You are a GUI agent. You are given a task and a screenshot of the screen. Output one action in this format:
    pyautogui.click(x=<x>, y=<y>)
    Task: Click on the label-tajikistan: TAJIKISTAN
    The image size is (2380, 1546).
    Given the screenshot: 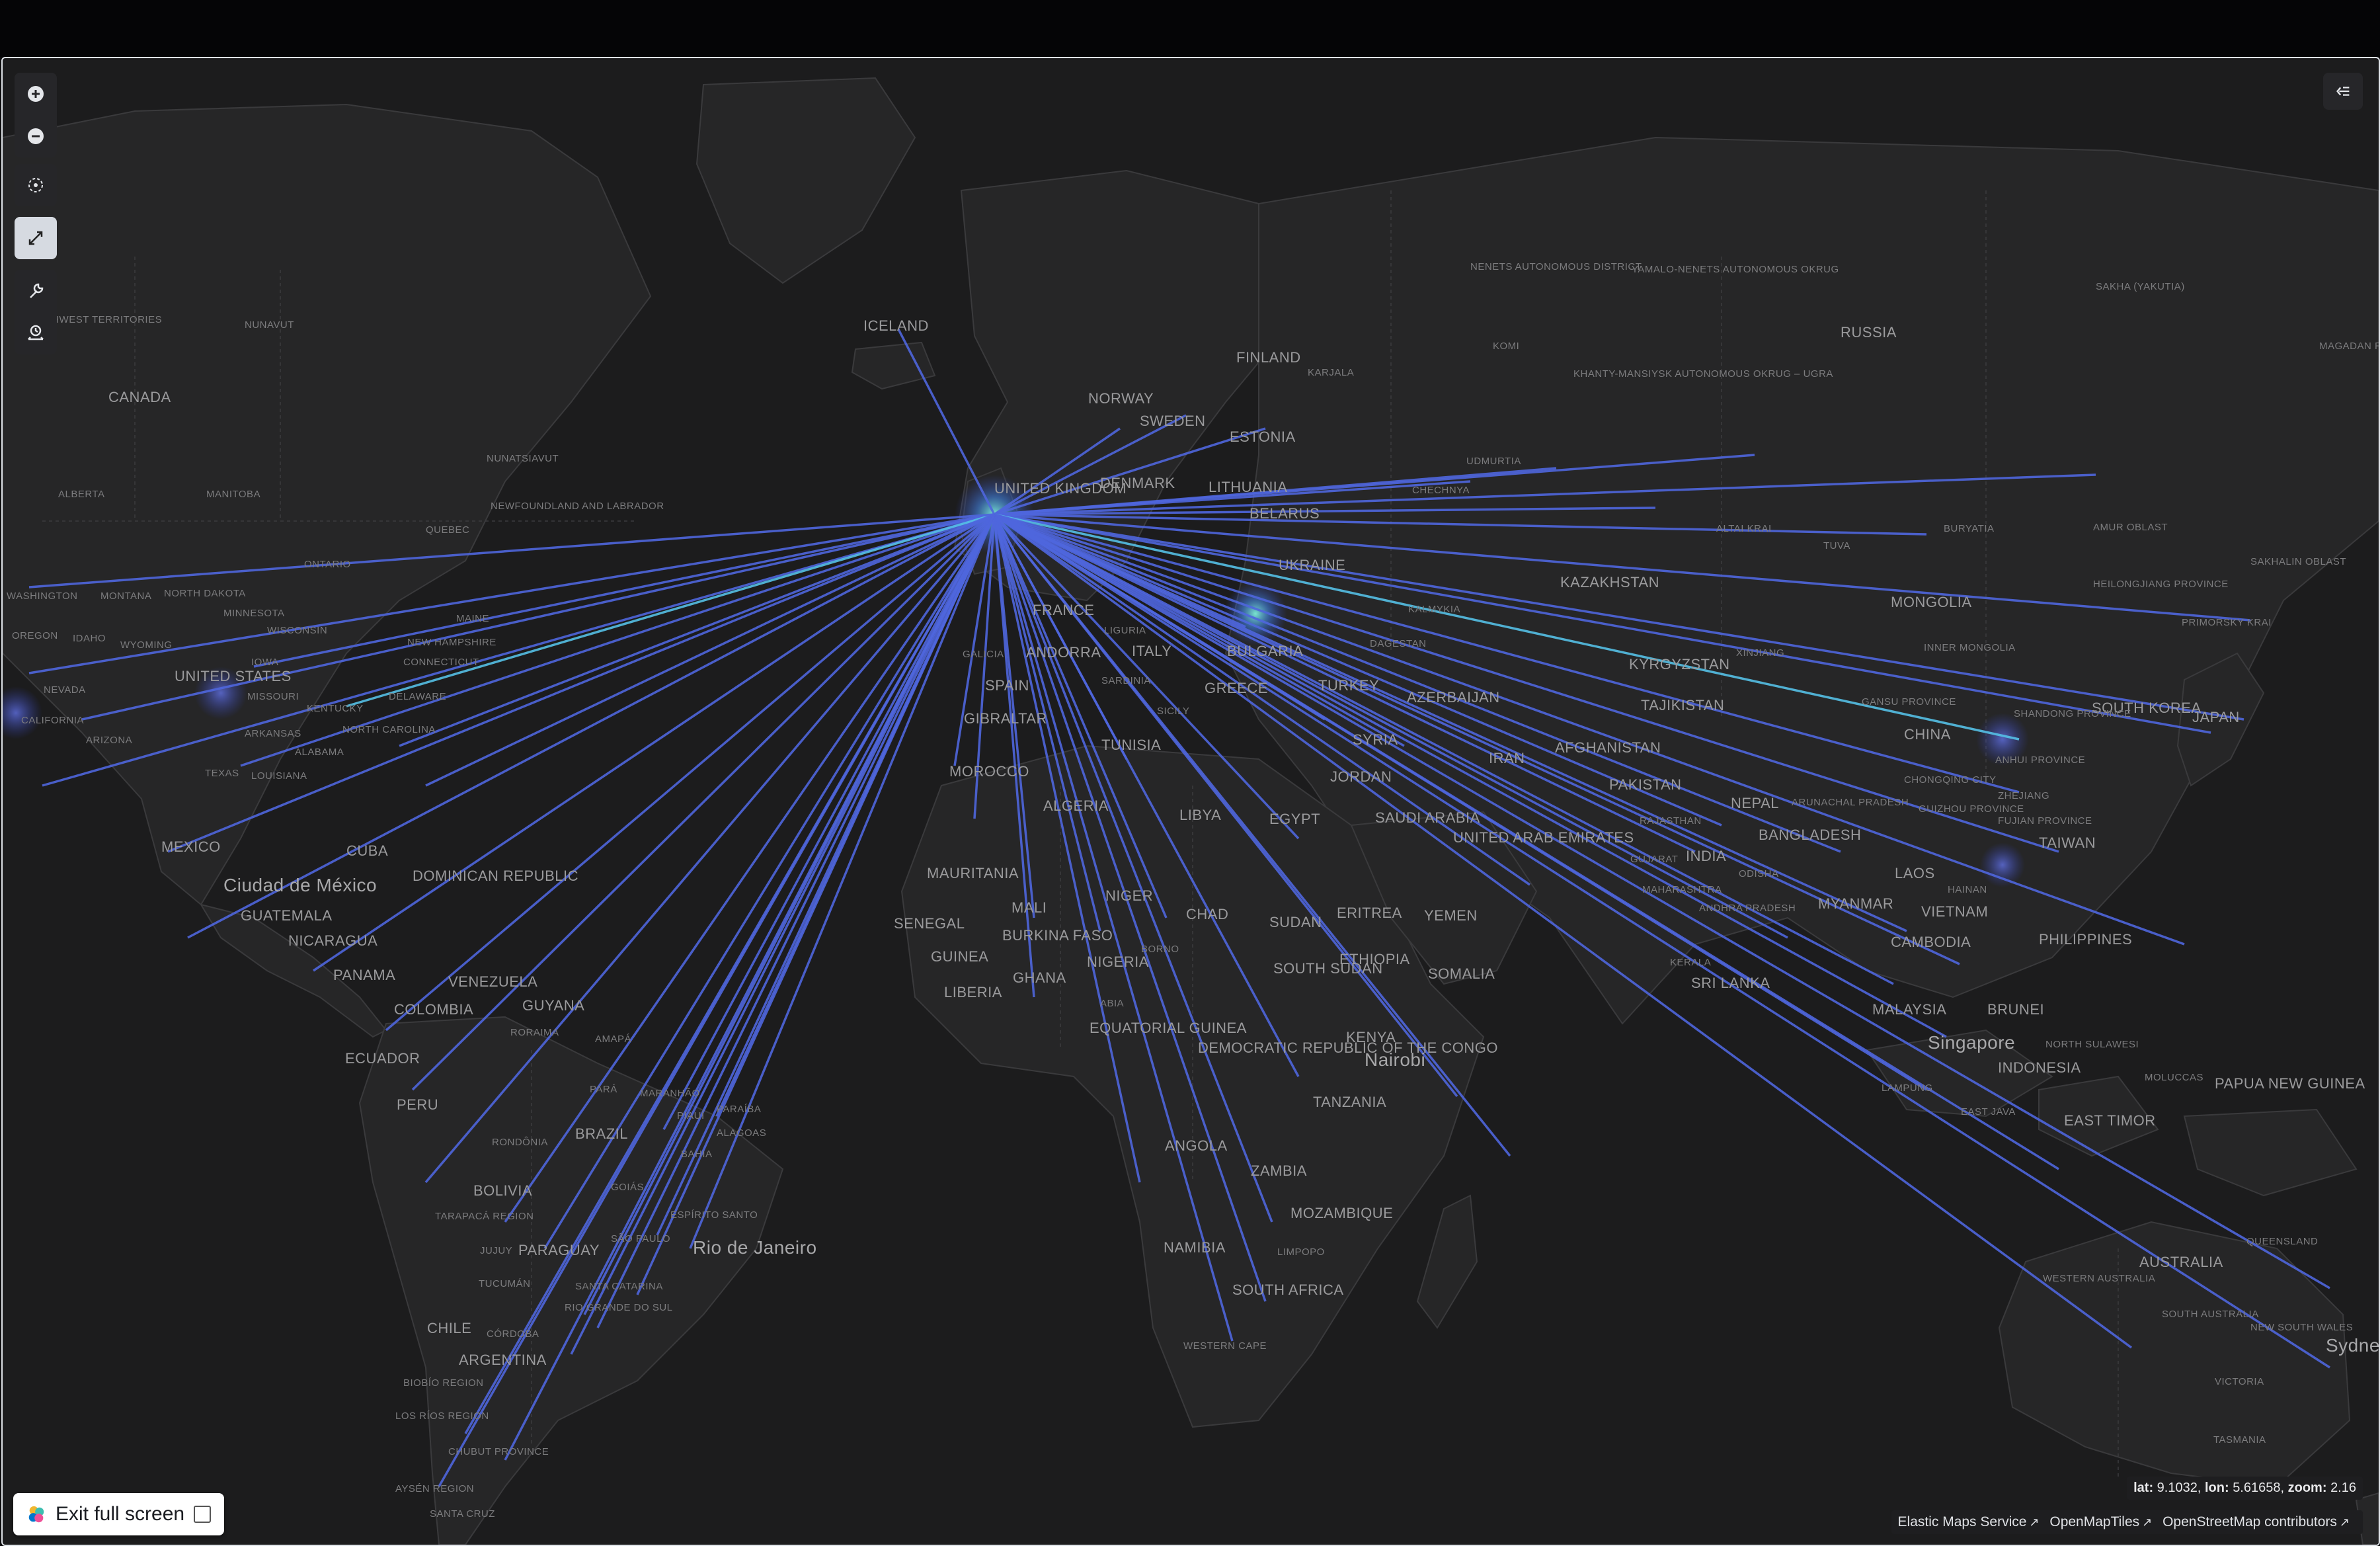 What is the action you would take?
    pyautogui.click(x=1682, y=705)
    